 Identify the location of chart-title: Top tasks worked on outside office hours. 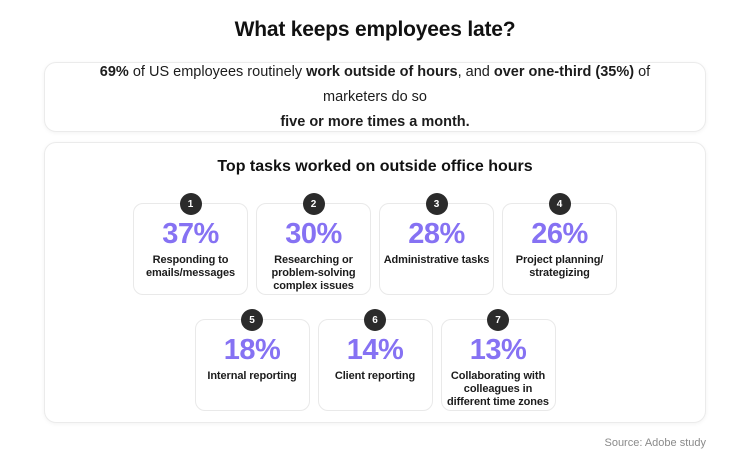
(375, 166).